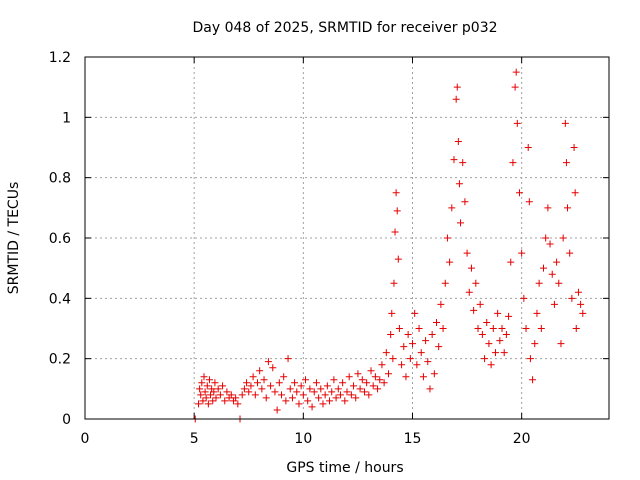 The image size is (640, 480). What do you see at coordinates (306, 439) in the screenshot?
I see `x-tick-labels: 0 5 10 15 20` at bounding box center [306, 439].